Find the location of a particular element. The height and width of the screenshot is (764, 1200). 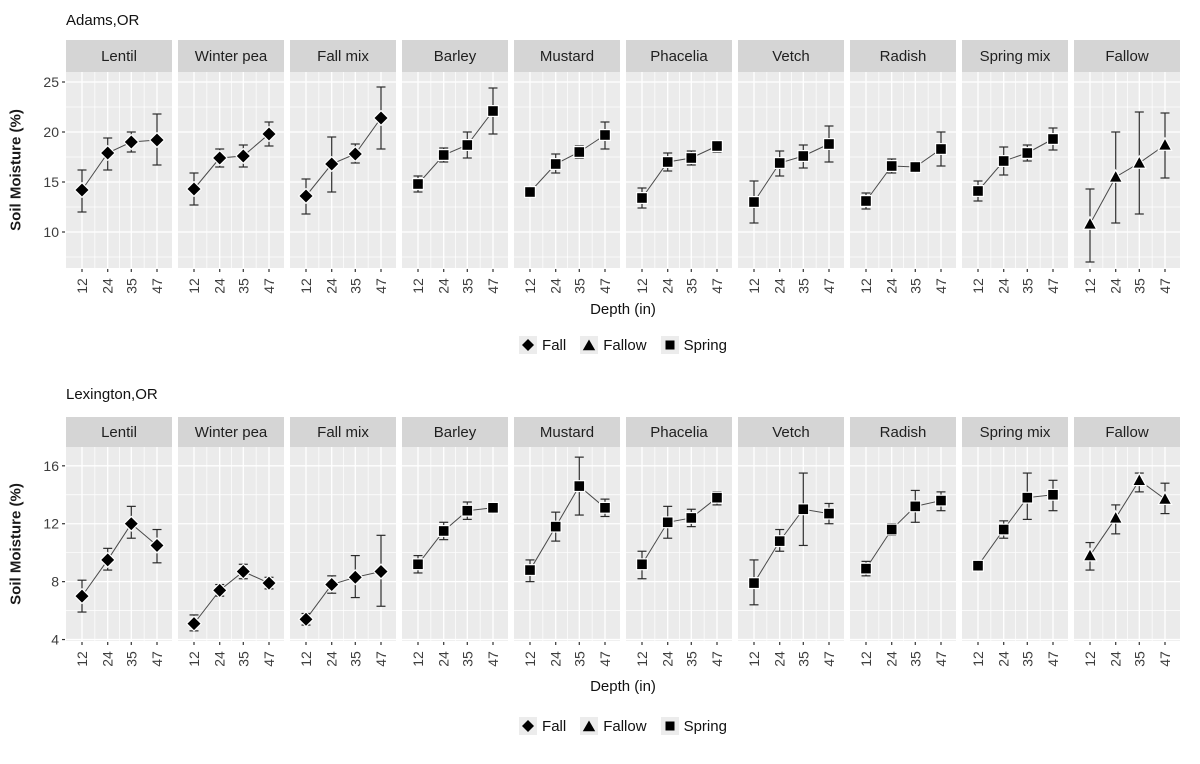

legend-item-label: Spring is located at coordinates (705, 726).